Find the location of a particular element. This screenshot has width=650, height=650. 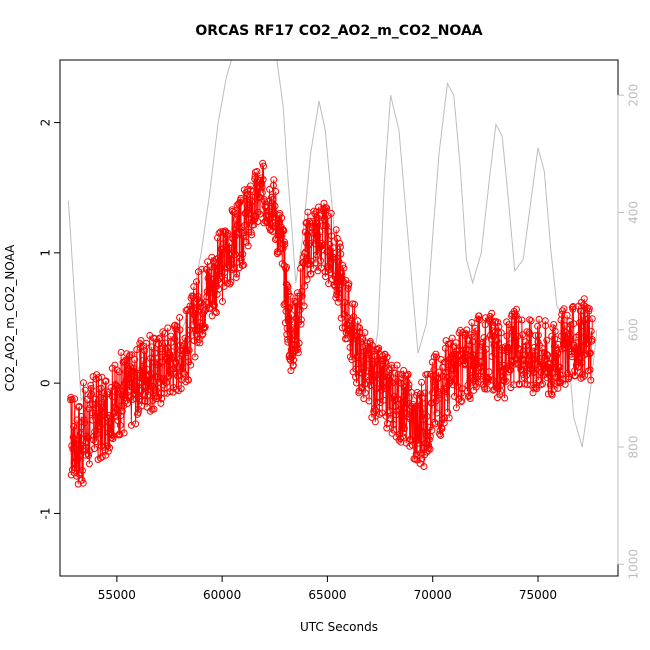

y2-axis: 200 400 600 800 1000 is located at coordinates (629, 332).